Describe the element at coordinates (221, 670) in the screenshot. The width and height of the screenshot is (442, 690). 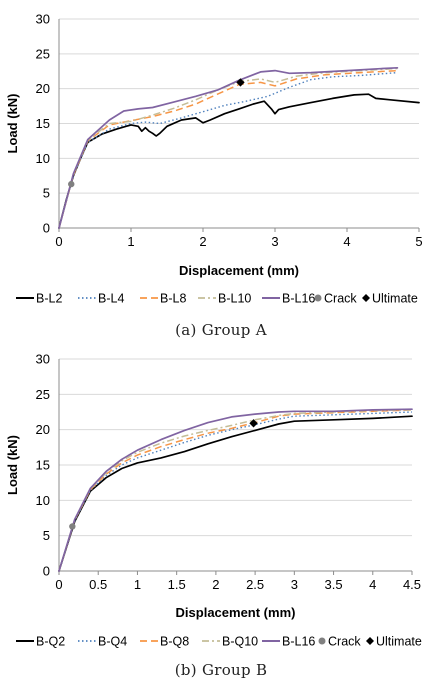
I see `figure-caption: (b) Group B` at that location.